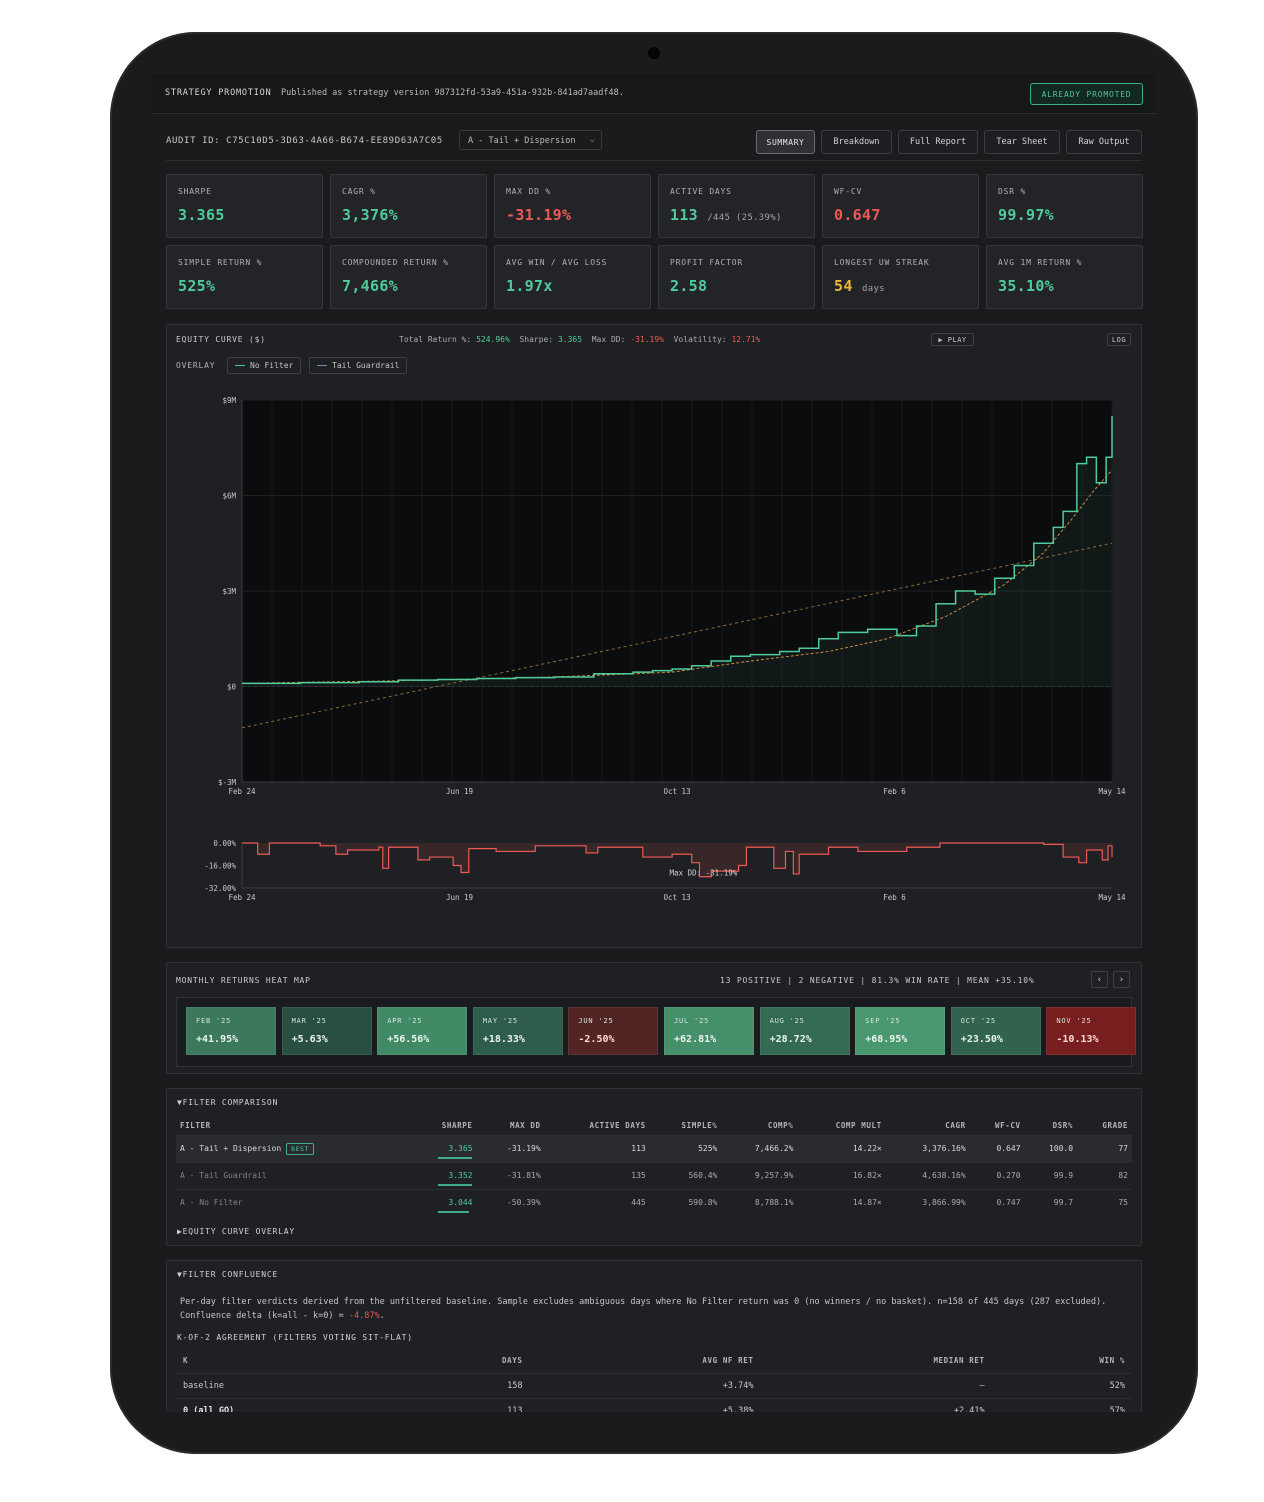  I want to click on table-header-row: K DAYS AVG NF RET MEDIAN RET WIN %, so click(654, 1361).